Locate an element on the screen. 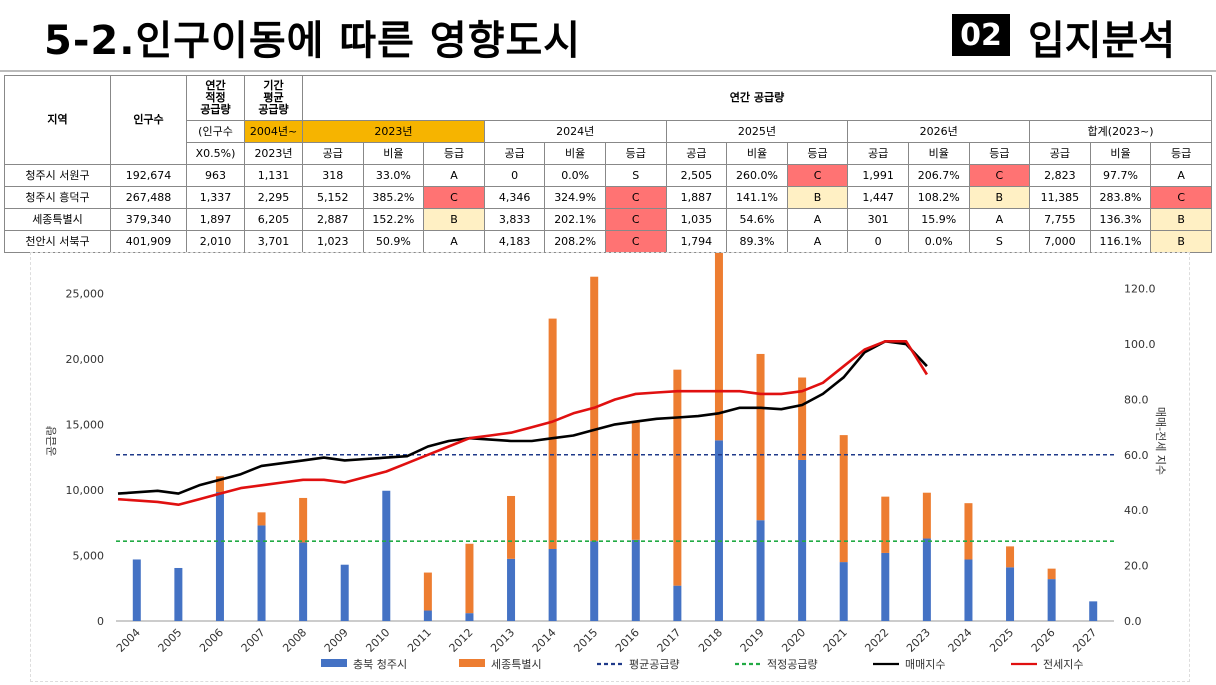 The width and height of the screenshot is (1216, 685). header-sub-1-2: 등급 is located at coordinates (635, 153).